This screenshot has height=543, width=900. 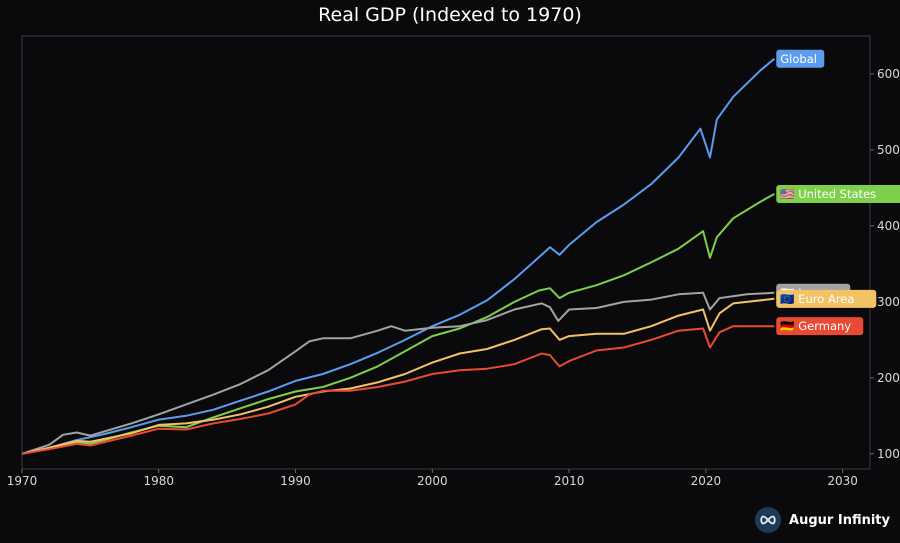 What do you see at coordinates (888, 150) in the screenshot?
I see `y-tick-label: 500` at bounding box center [888, 150].